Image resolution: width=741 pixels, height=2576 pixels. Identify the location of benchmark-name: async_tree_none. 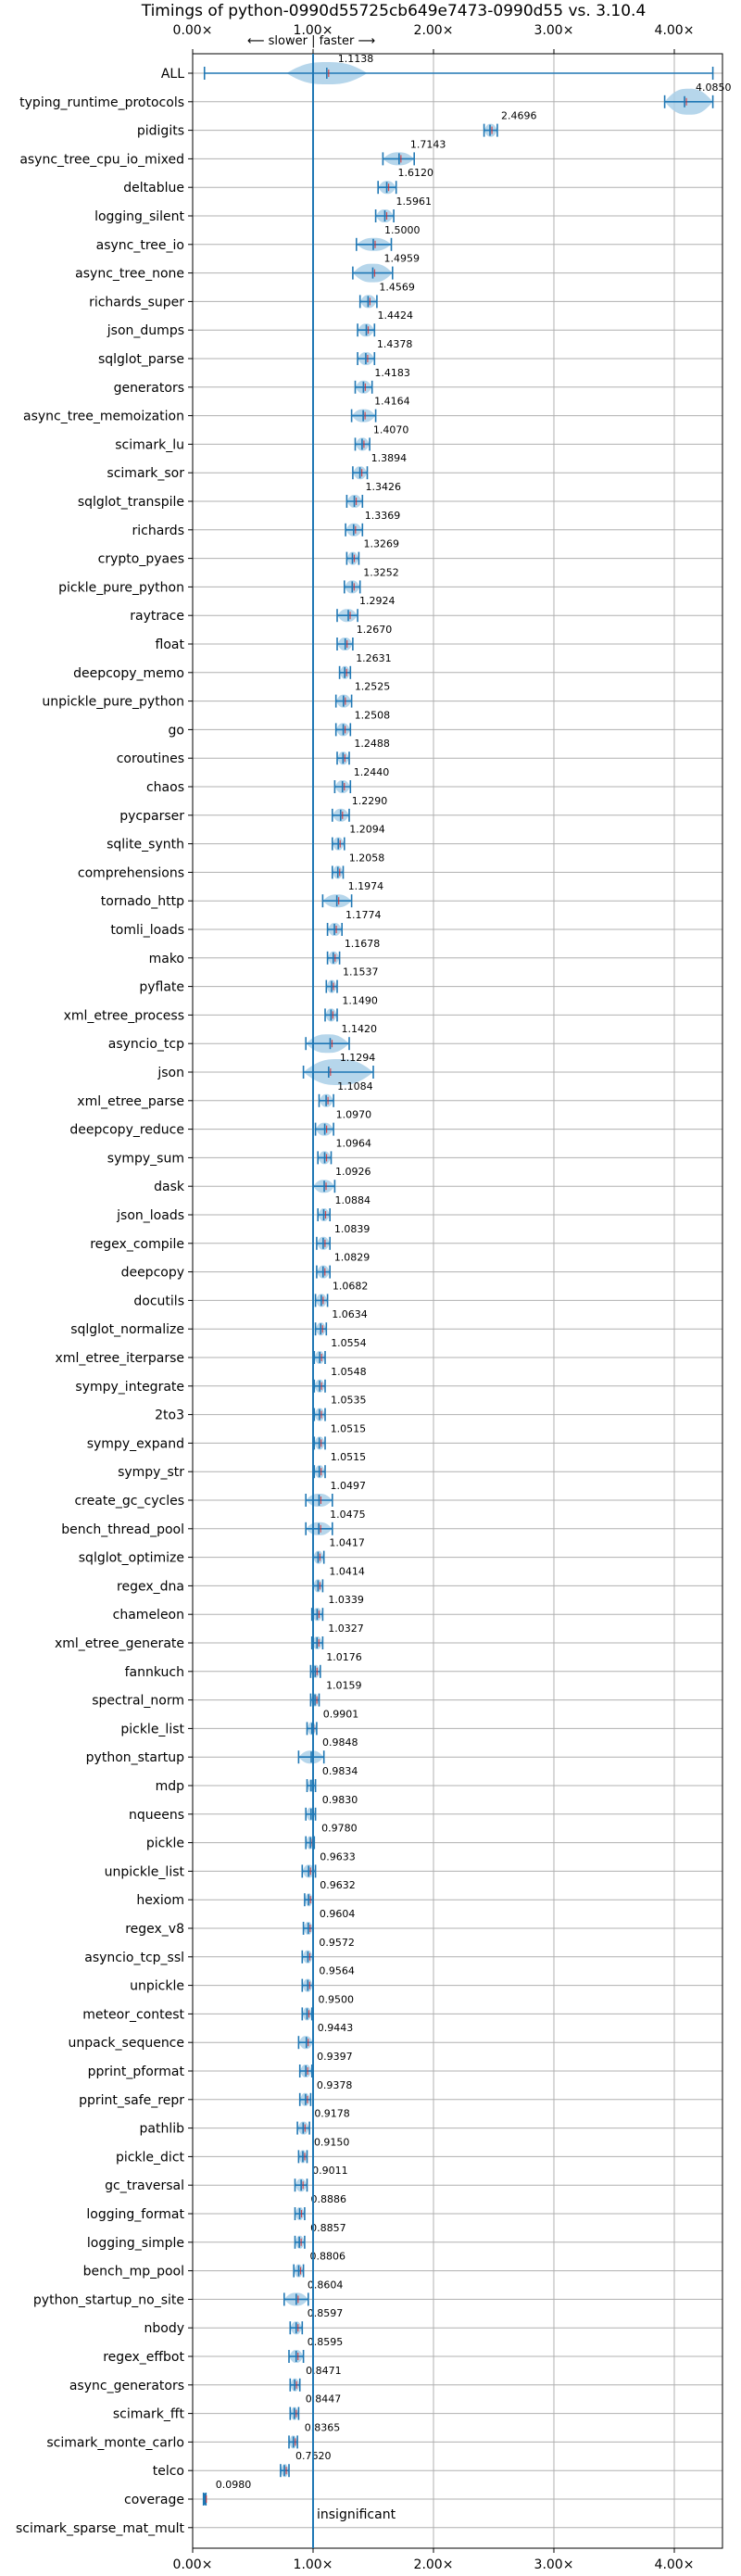
(129, 274).